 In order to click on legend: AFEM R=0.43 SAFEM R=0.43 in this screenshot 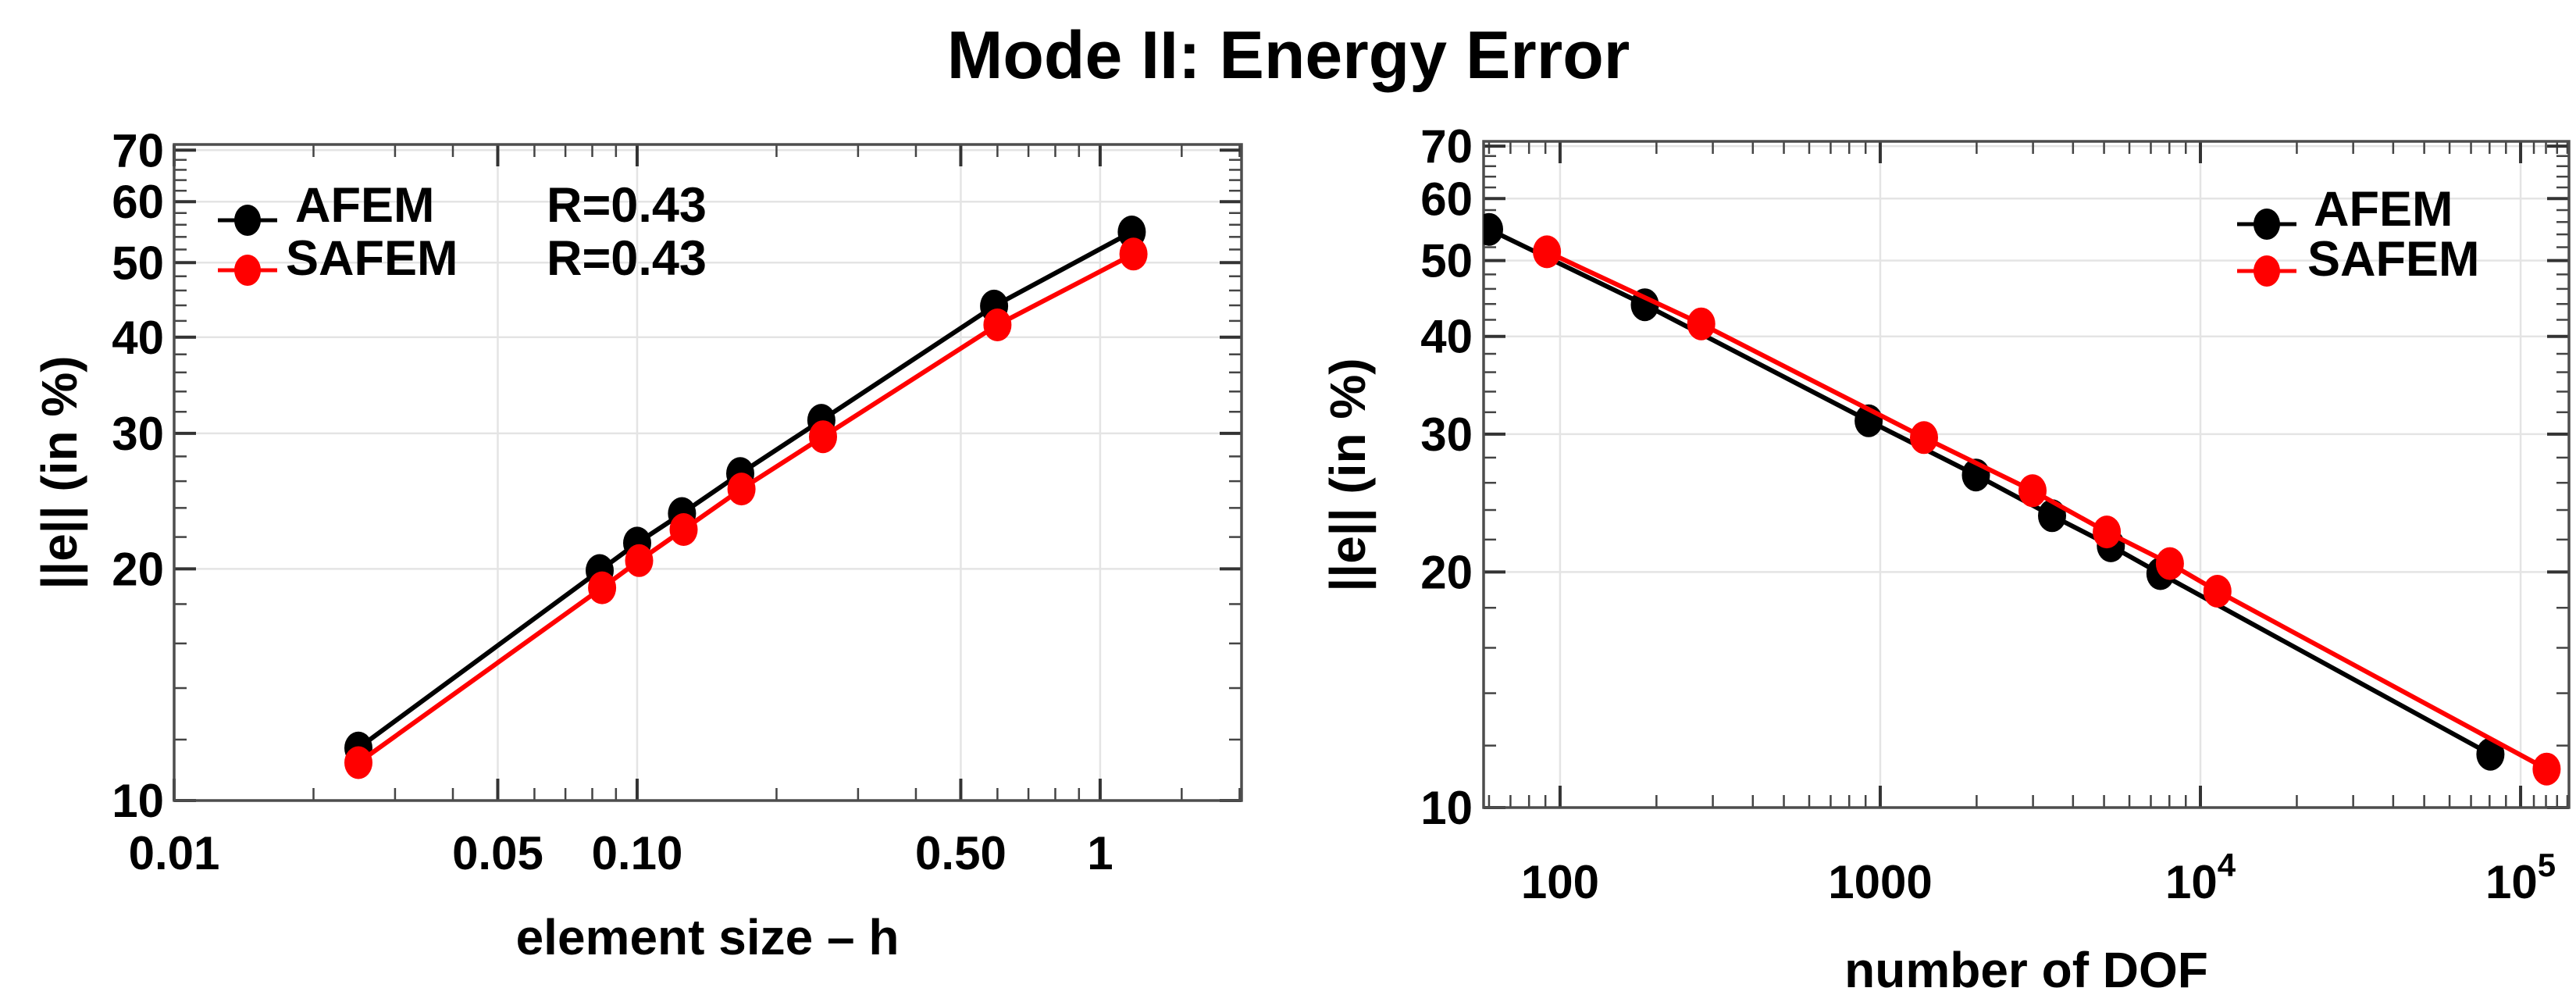, I will do `click(462, 232)`.